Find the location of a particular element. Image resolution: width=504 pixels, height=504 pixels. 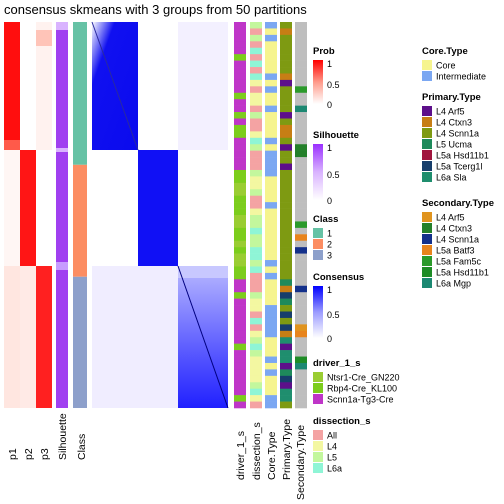

legend-prob-tick: 0.5 is located at coordinates (333, 85).